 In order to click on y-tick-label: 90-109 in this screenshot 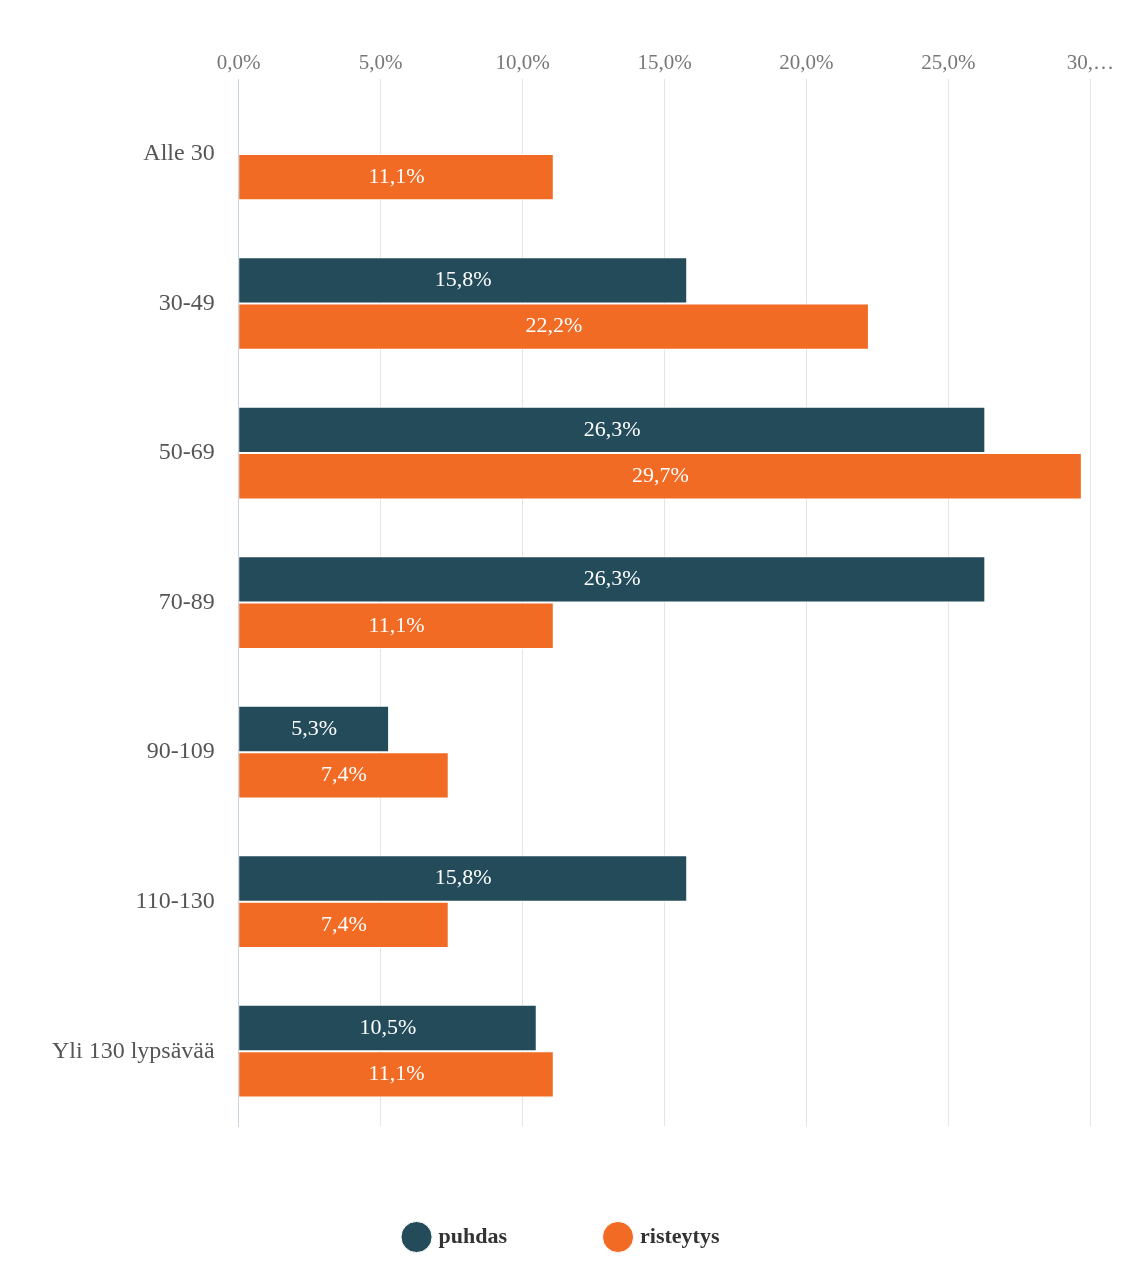, I will do `click(180, 750)`.